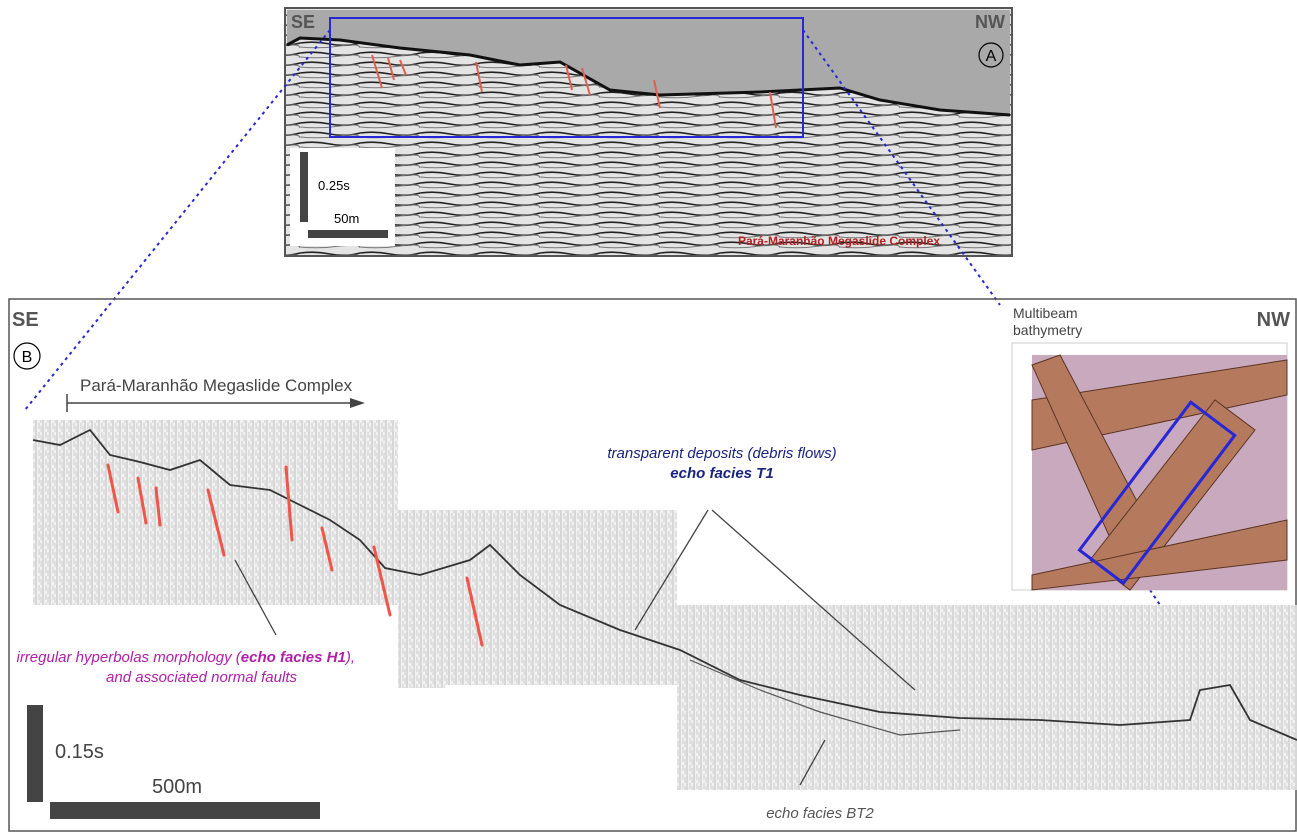  Describe the element at coordinates (1047, 330) in the screenshot. I see `inset-title: bathymetry` at that location.